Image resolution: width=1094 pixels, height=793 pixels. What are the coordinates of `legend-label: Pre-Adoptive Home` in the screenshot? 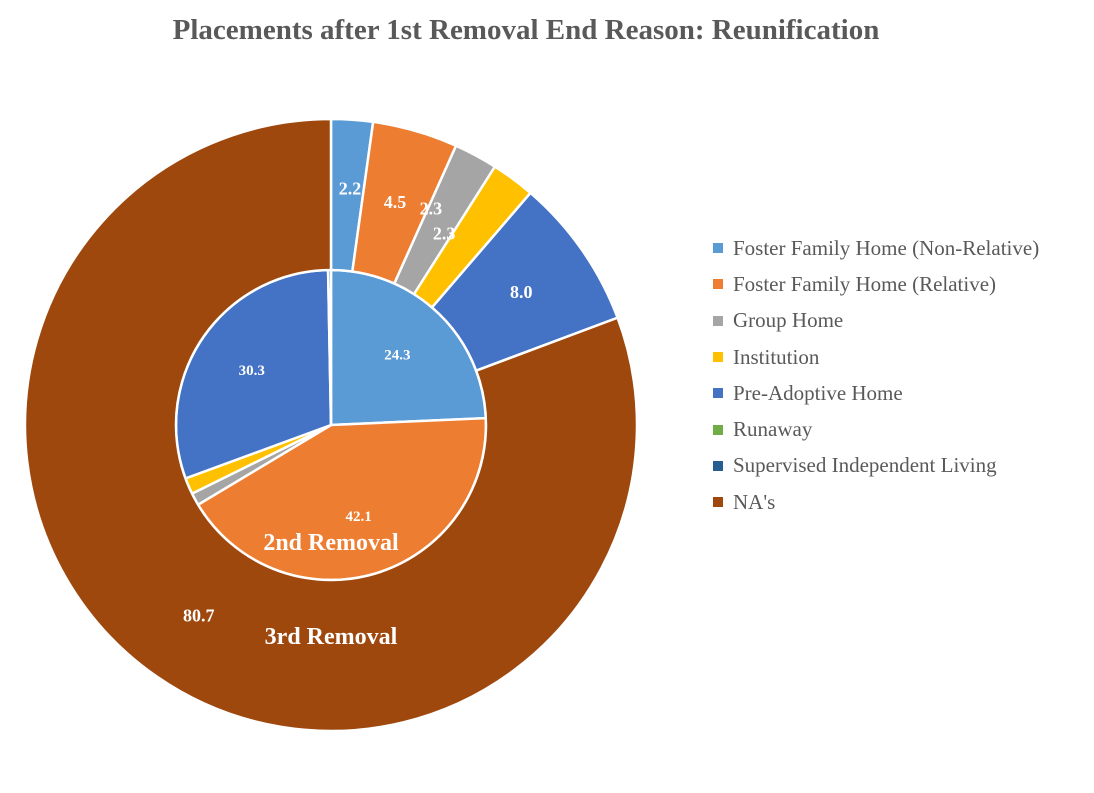 It's located at (818, 392).